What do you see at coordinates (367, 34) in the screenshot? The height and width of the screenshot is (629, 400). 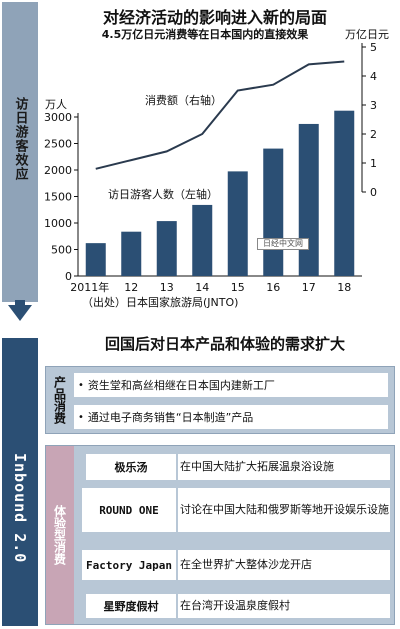 I see `right-axis-unit: 万亿日元` at bounding box center [367, 34].